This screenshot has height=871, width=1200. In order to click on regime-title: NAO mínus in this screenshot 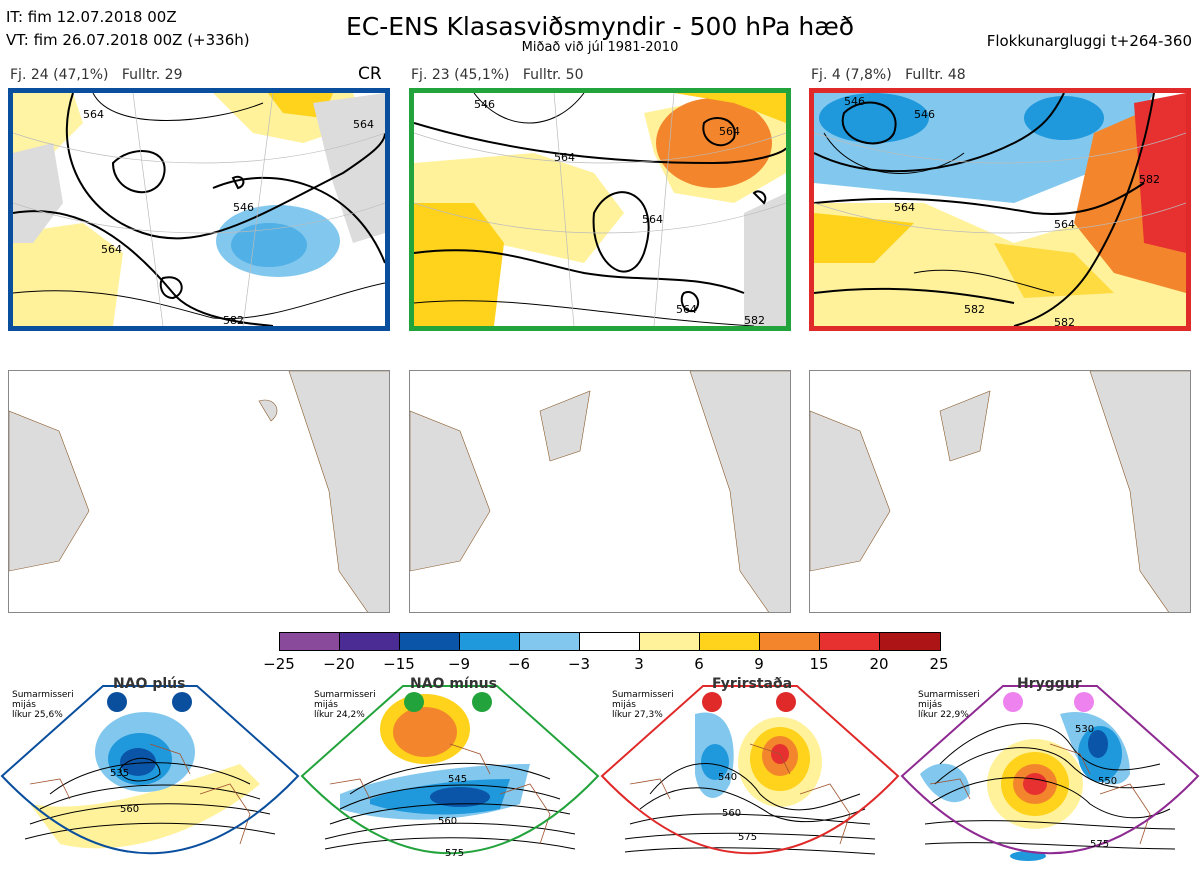, I will do `click(453, 684)`.